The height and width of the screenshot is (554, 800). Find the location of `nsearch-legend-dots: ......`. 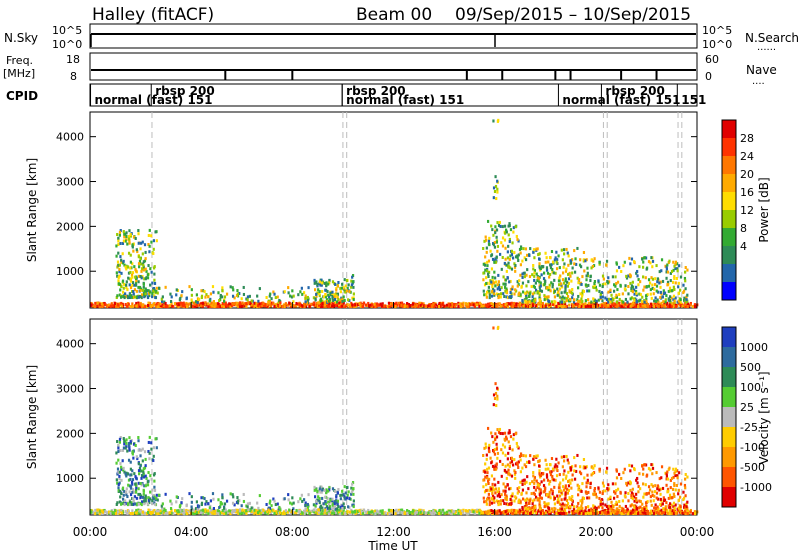

nsearch-legend-dots: ...... is located at coordinates (766, 47).